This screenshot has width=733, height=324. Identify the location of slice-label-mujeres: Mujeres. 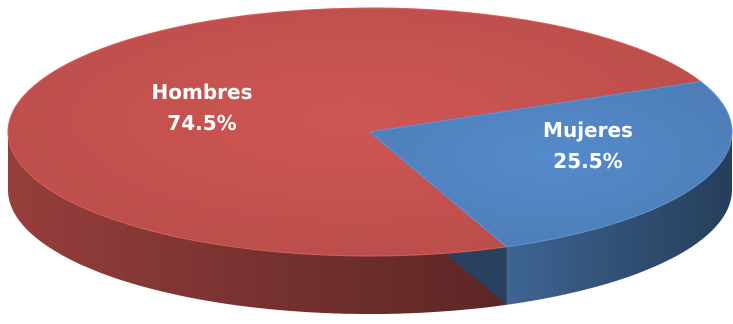
(588, 130).